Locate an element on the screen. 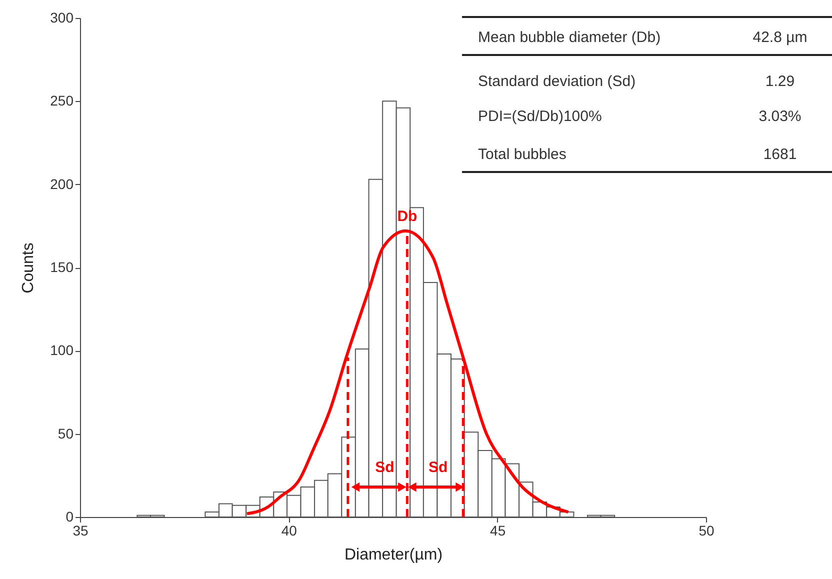 The height and width of the screenshot is (579, 832). y-tick-label: 50 is located at coordinates (66, 433).